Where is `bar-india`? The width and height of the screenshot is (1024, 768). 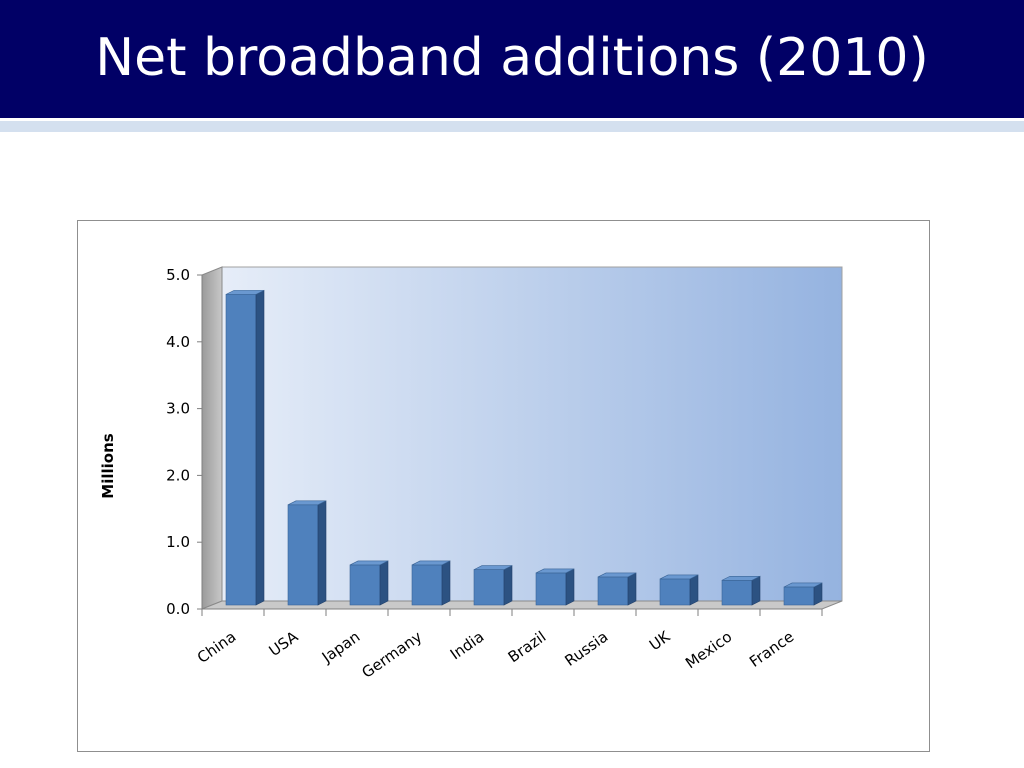 bar-india is located at coordinates (493, 585).